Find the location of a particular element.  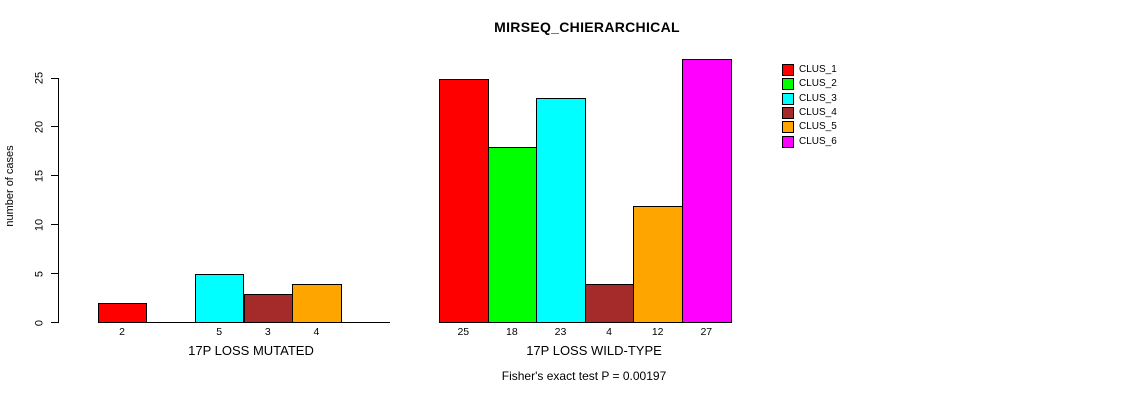

legend-item-clus_3: CLUS_3 is located at coordinates (809, 99).